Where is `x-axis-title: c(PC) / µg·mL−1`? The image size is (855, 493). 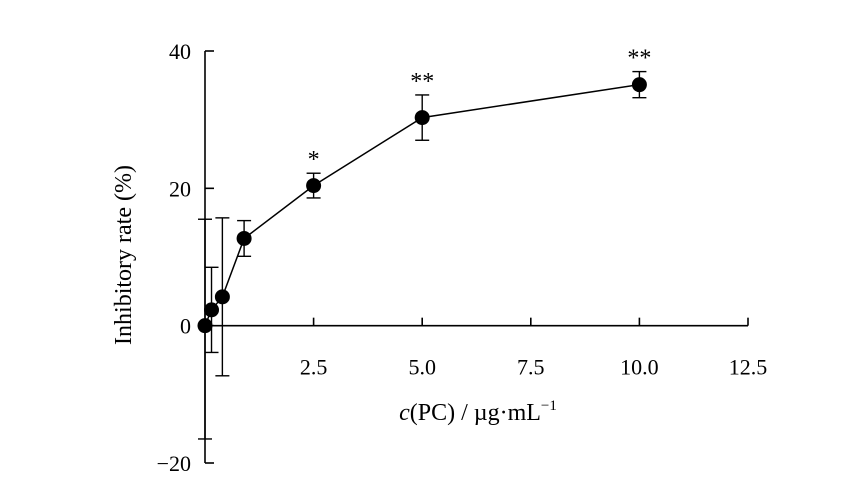
x-axis-title: c(PC) / µg·mL−1 is located at coordinates (478, 412).